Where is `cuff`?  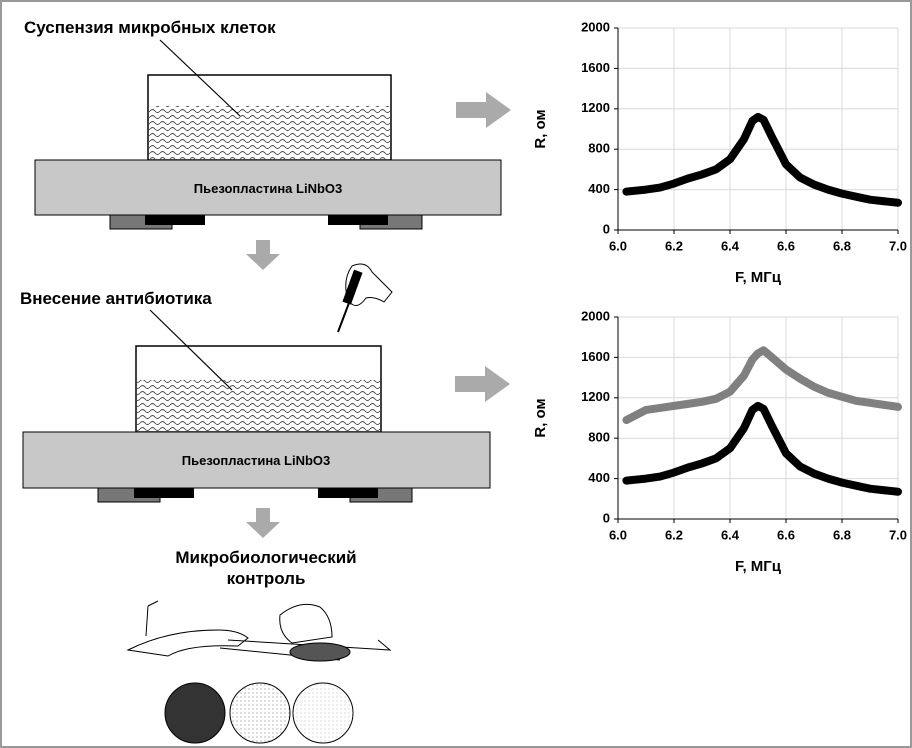 cuff is located at coordinates (152, 618).